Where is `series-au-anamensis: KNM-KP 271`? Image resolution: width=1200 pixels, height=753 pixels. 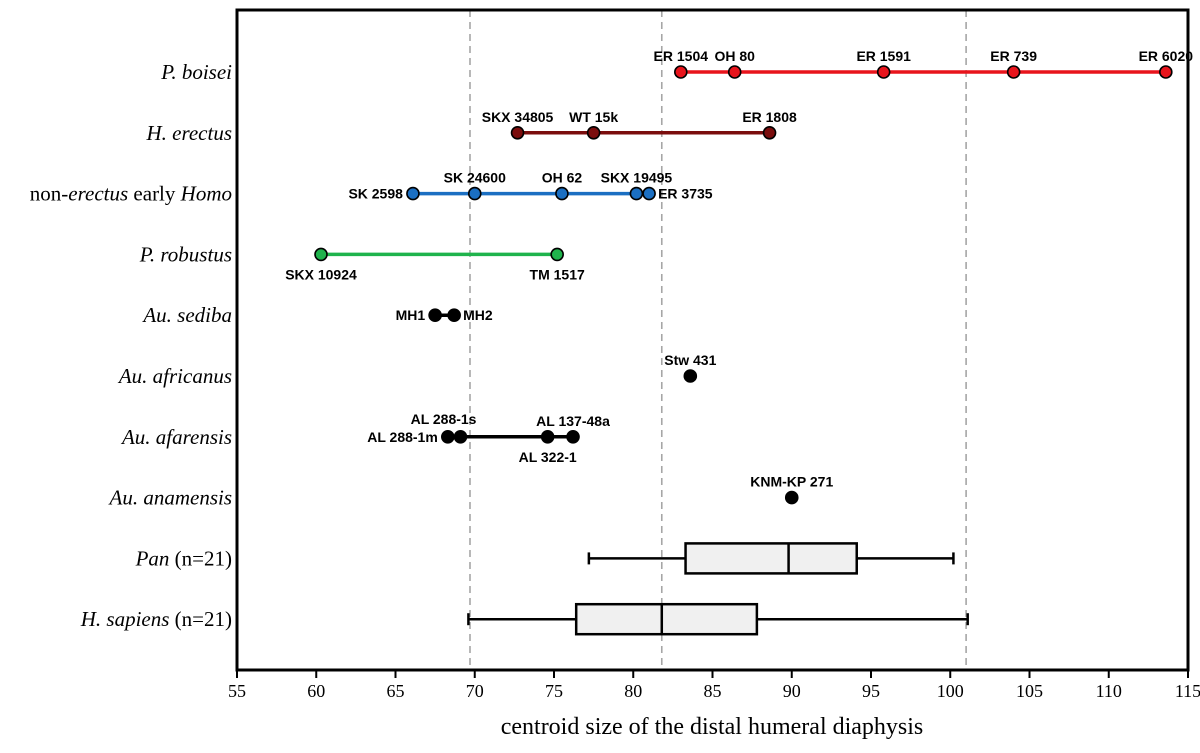 series-au-anamensis: KNM-KP 271 is located at coordinates (791, 489).